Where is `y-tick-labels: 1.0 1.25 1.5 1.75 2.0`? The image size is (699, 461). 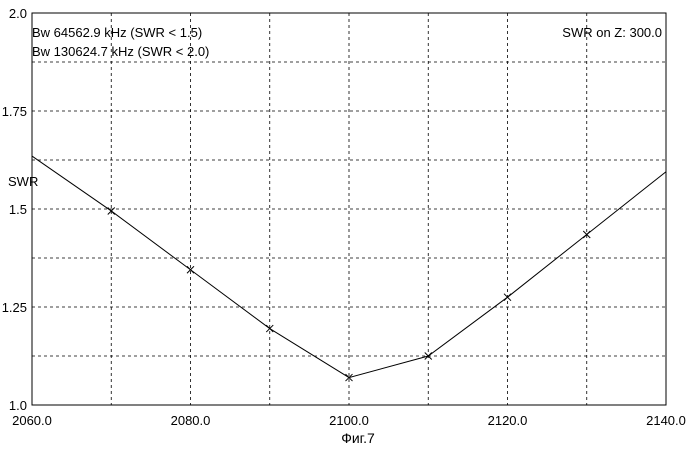
y-tick-labels: 1.0 1.25 1.5 1.75 2.0 is located at coordinates (14, 209).